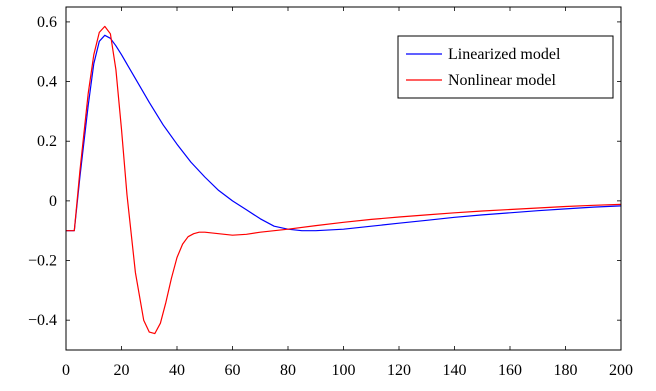 The image size is (656, 391). What do you see at coordinates (344, 370) in the screenshot?
I see `x-tick-label: 100` at bounding box center [344, 370].